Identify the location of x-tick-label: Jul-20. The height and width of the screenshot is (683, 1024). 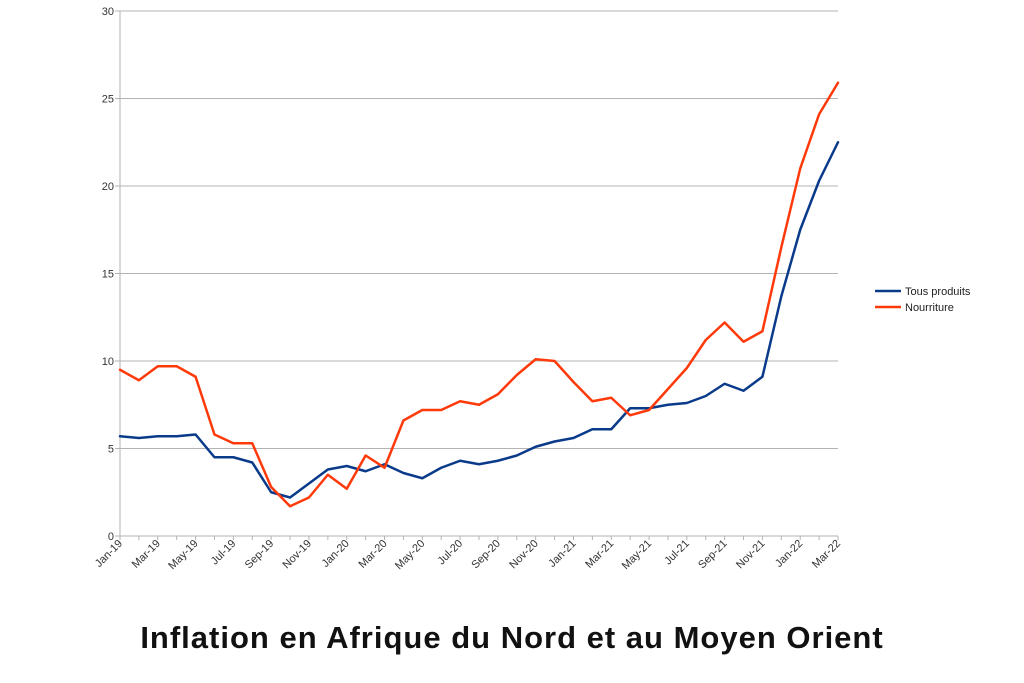
(451, 553).